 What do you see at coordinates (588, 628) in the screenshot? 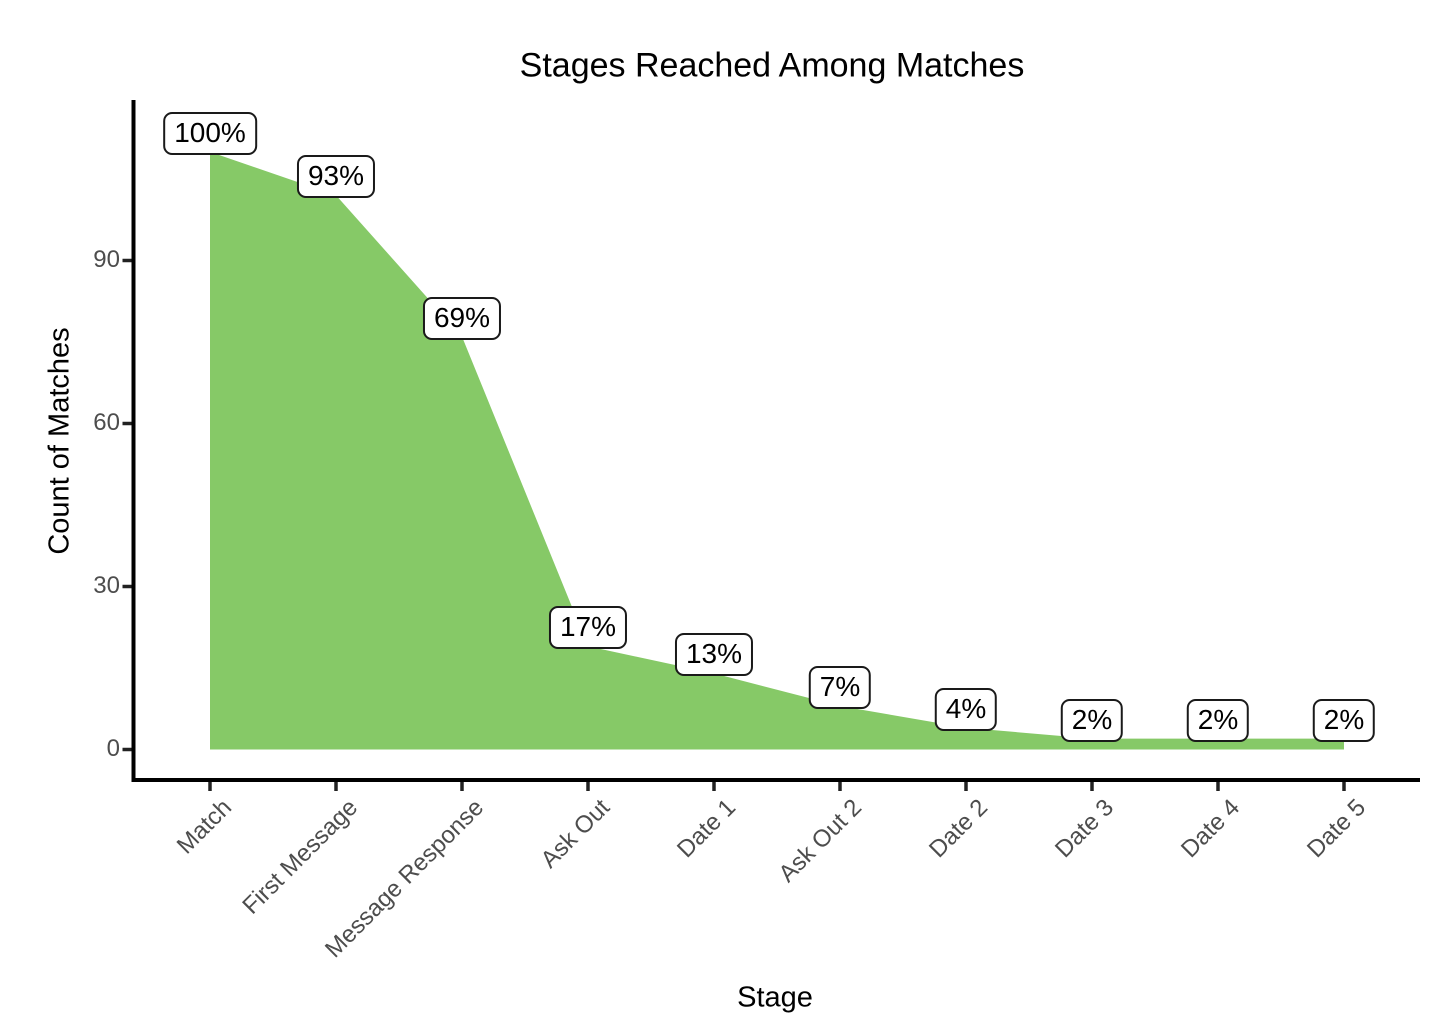
I see `data-label: 17%` at bounding box center [588, 628].